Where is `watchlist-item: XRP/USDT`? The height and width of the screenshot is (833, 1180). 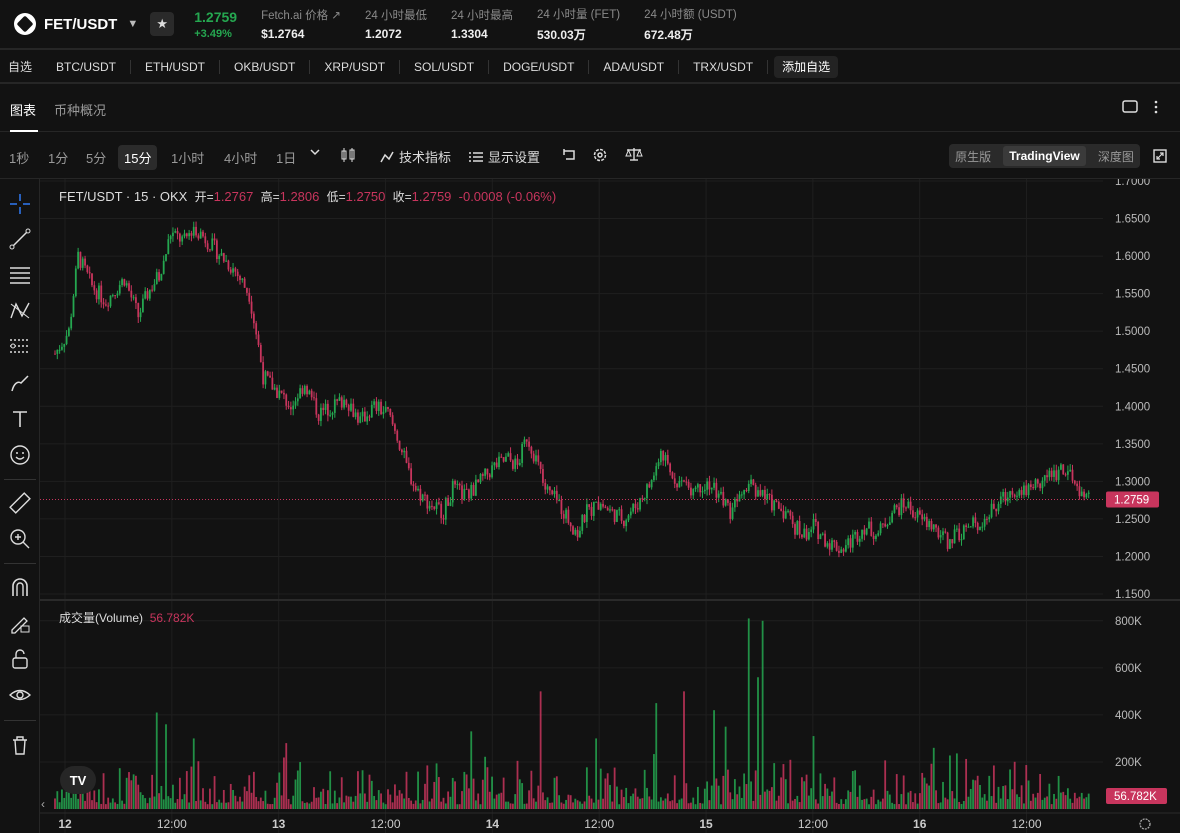 watchlist-item: XRP/USDT is located at coordinates (355, 67).